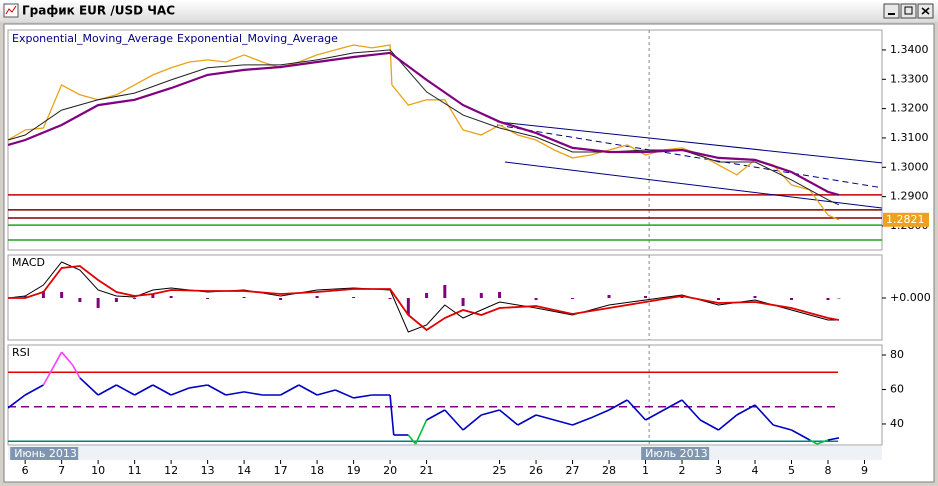  I want to click on month-label: Июль 2013, so click(676, 453).